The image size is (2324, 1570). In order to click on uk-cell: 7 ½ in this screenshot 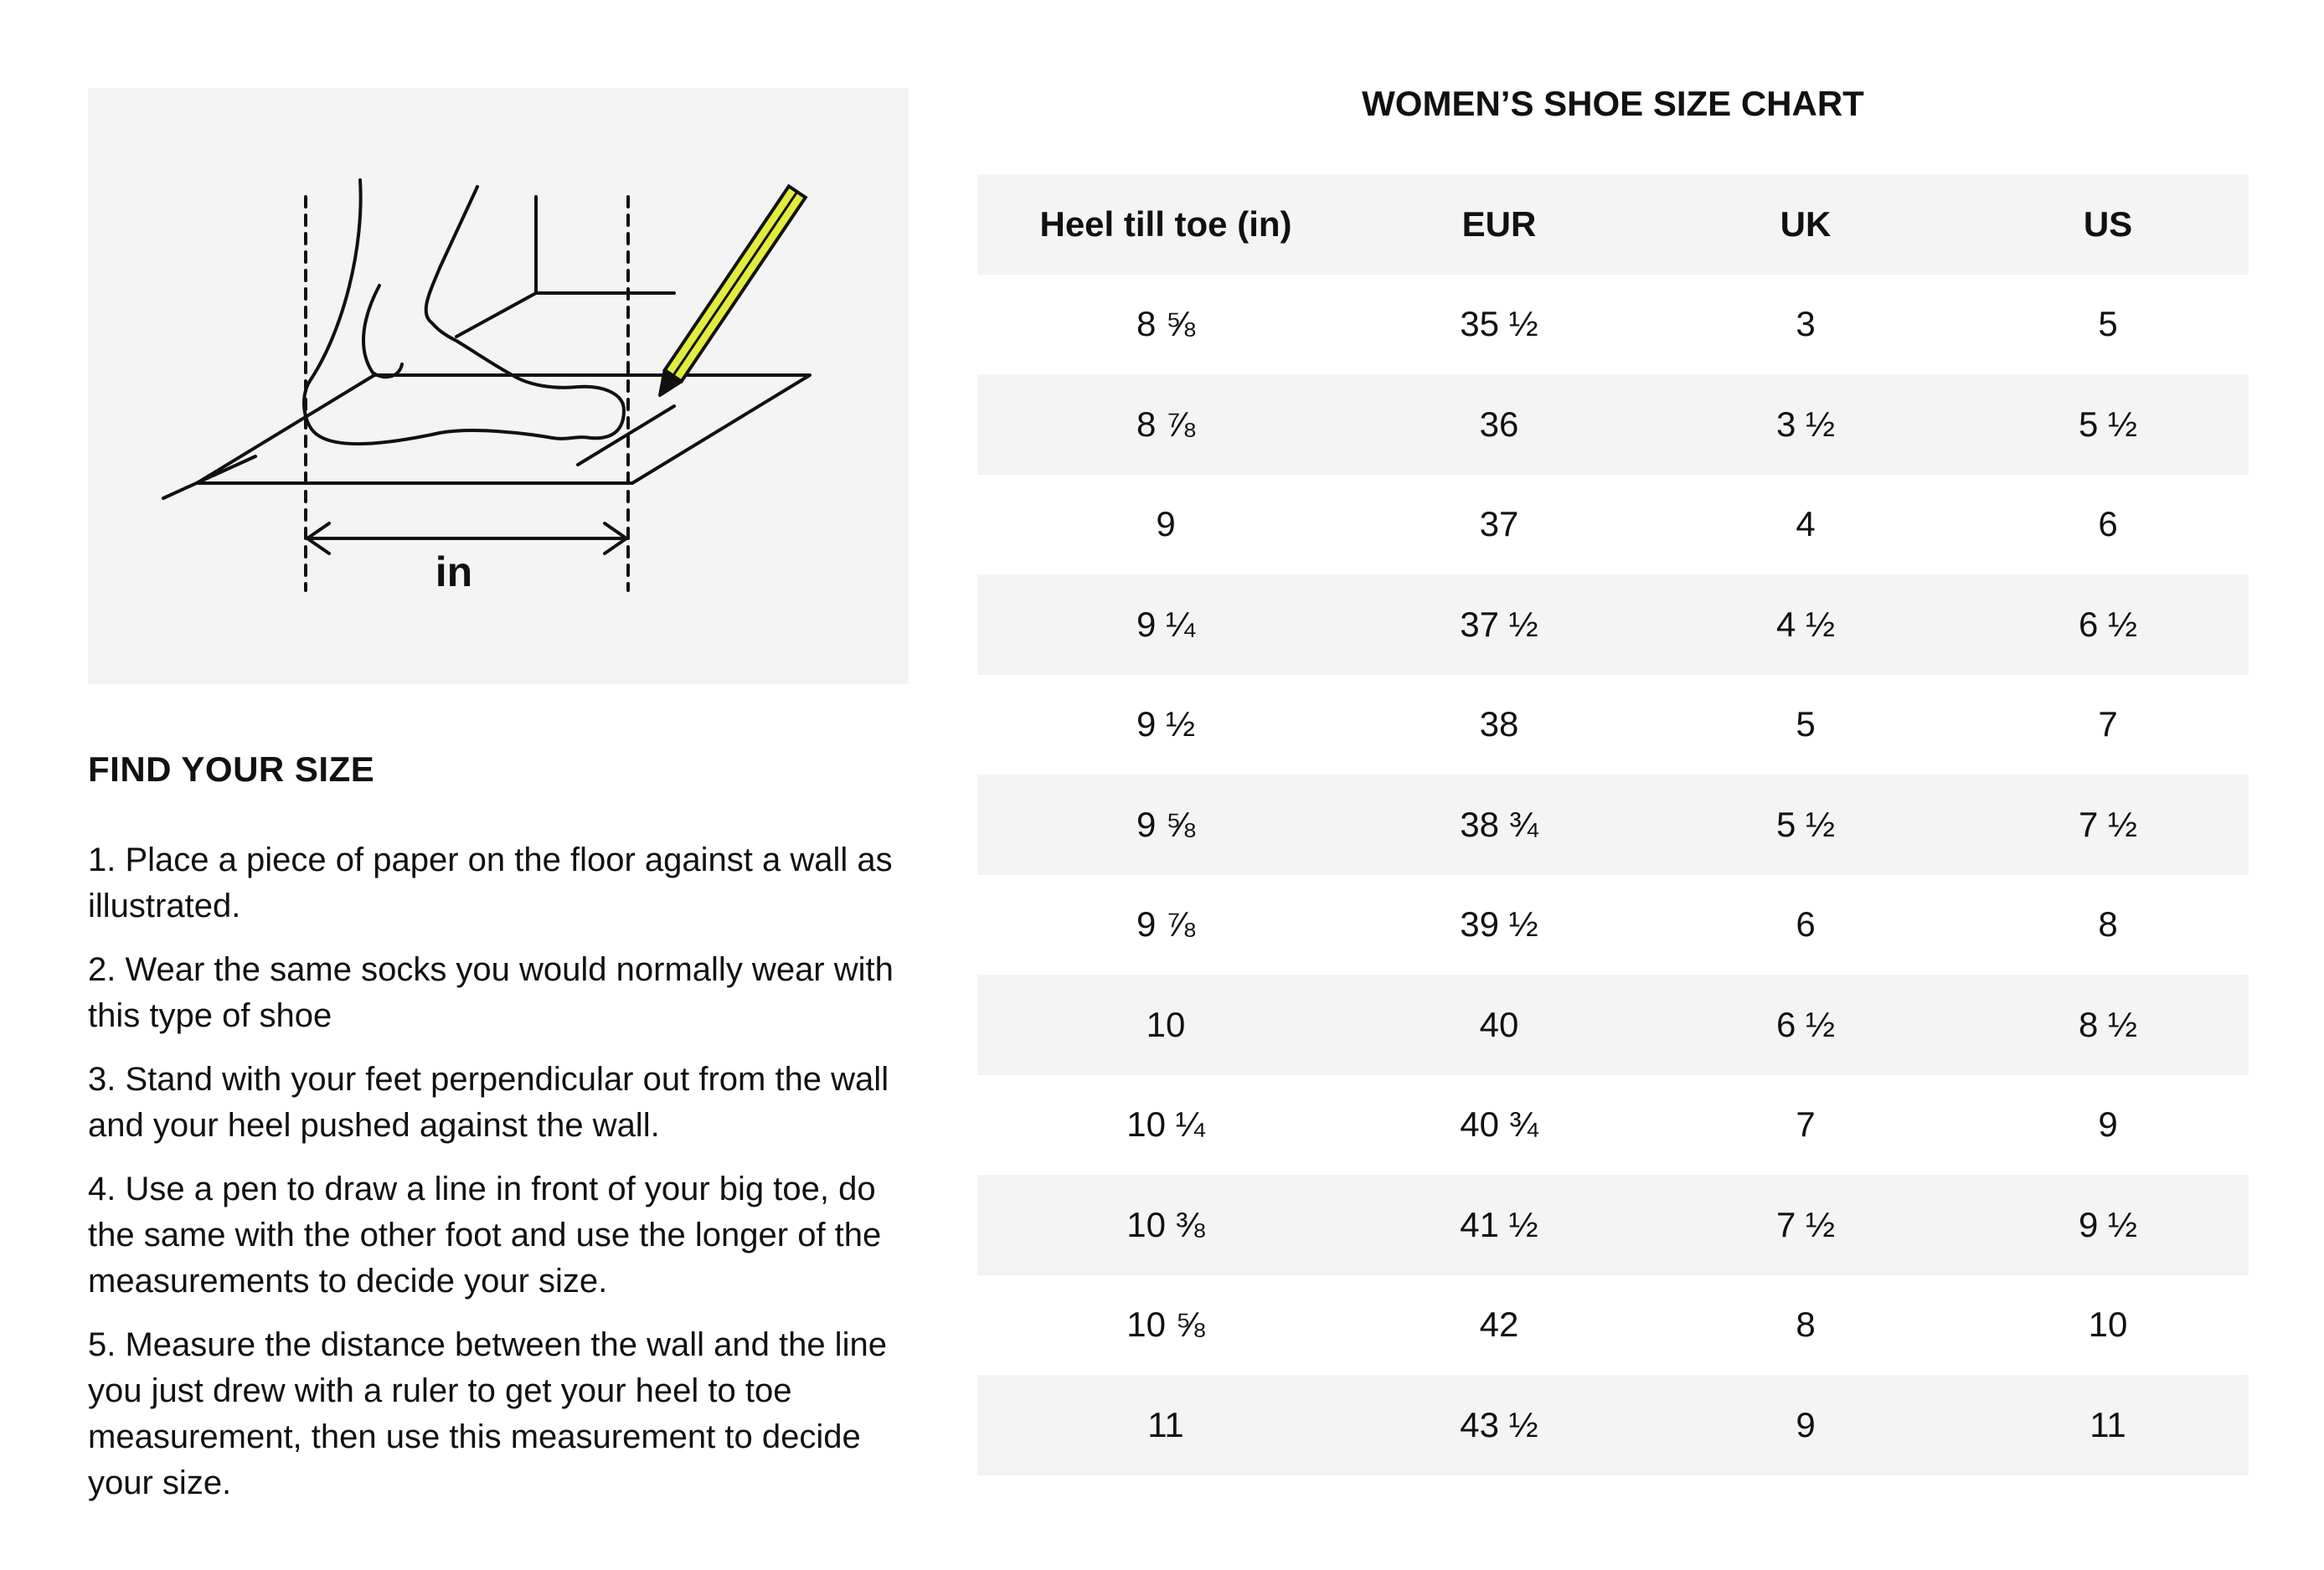, I will do `click(1805, 1224)`.